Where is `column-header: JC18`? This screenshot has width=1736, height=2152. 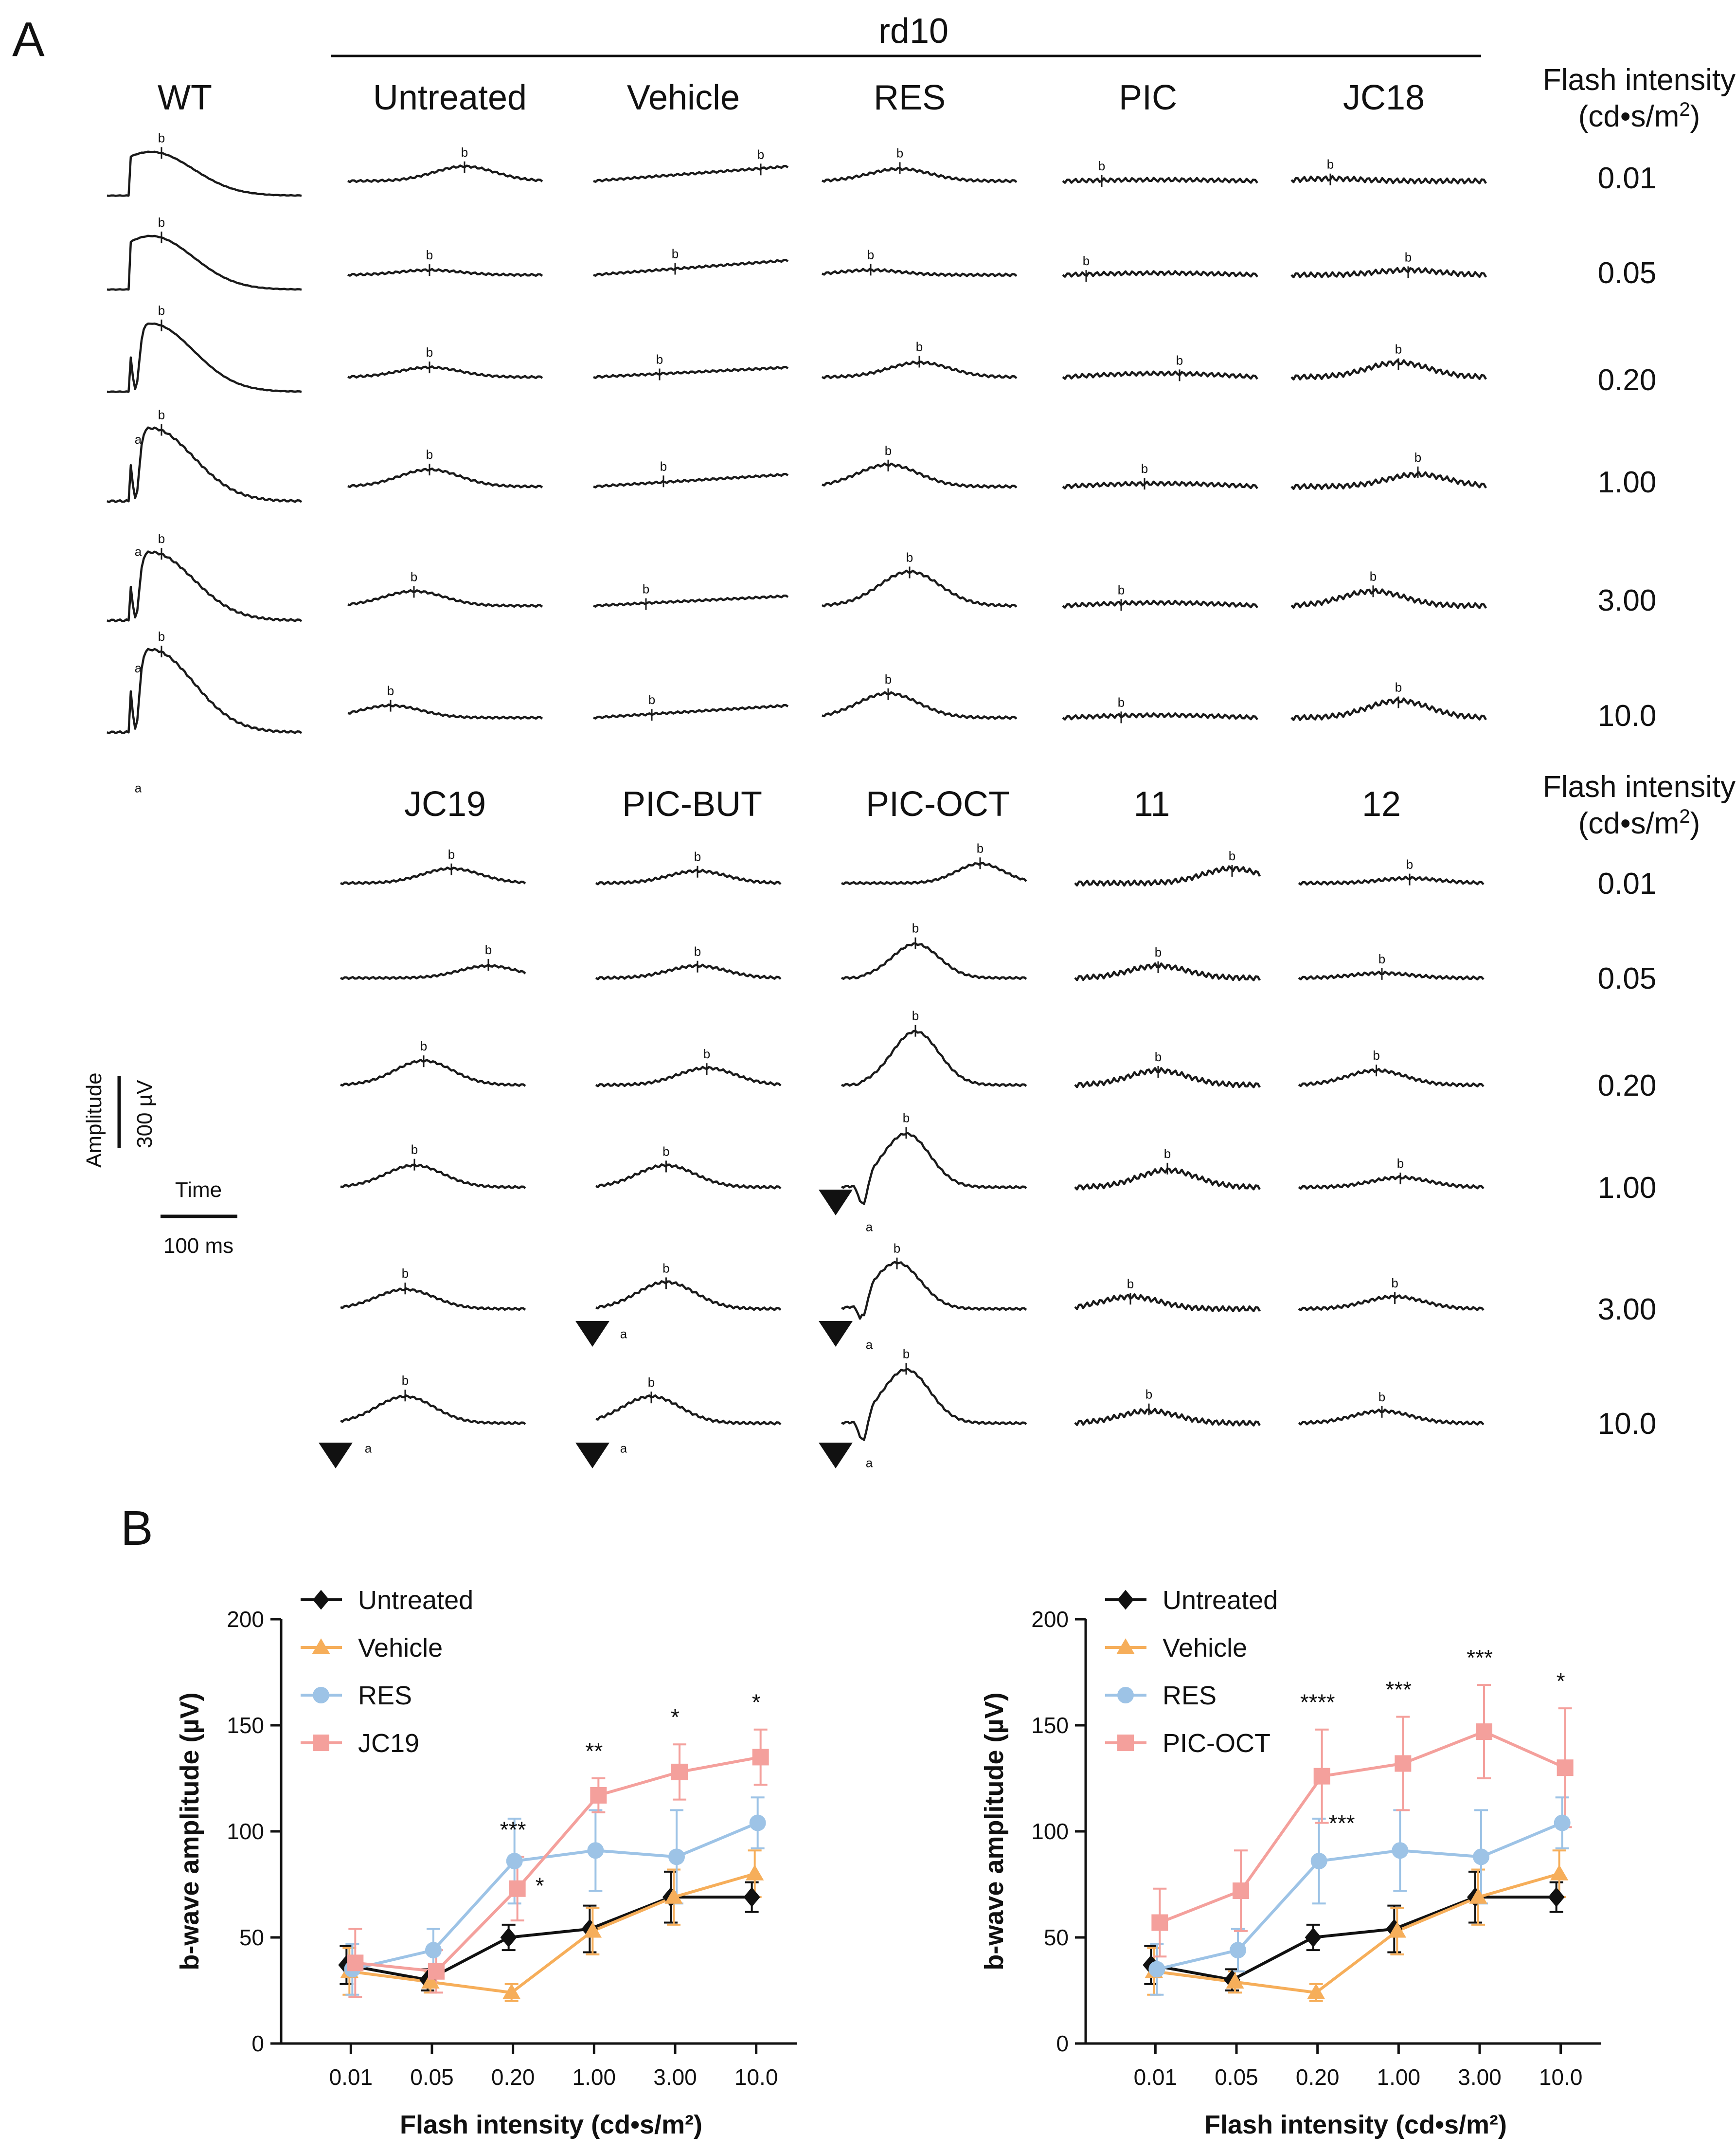
column-header: JC18 is located at coordinates (1384, 97).